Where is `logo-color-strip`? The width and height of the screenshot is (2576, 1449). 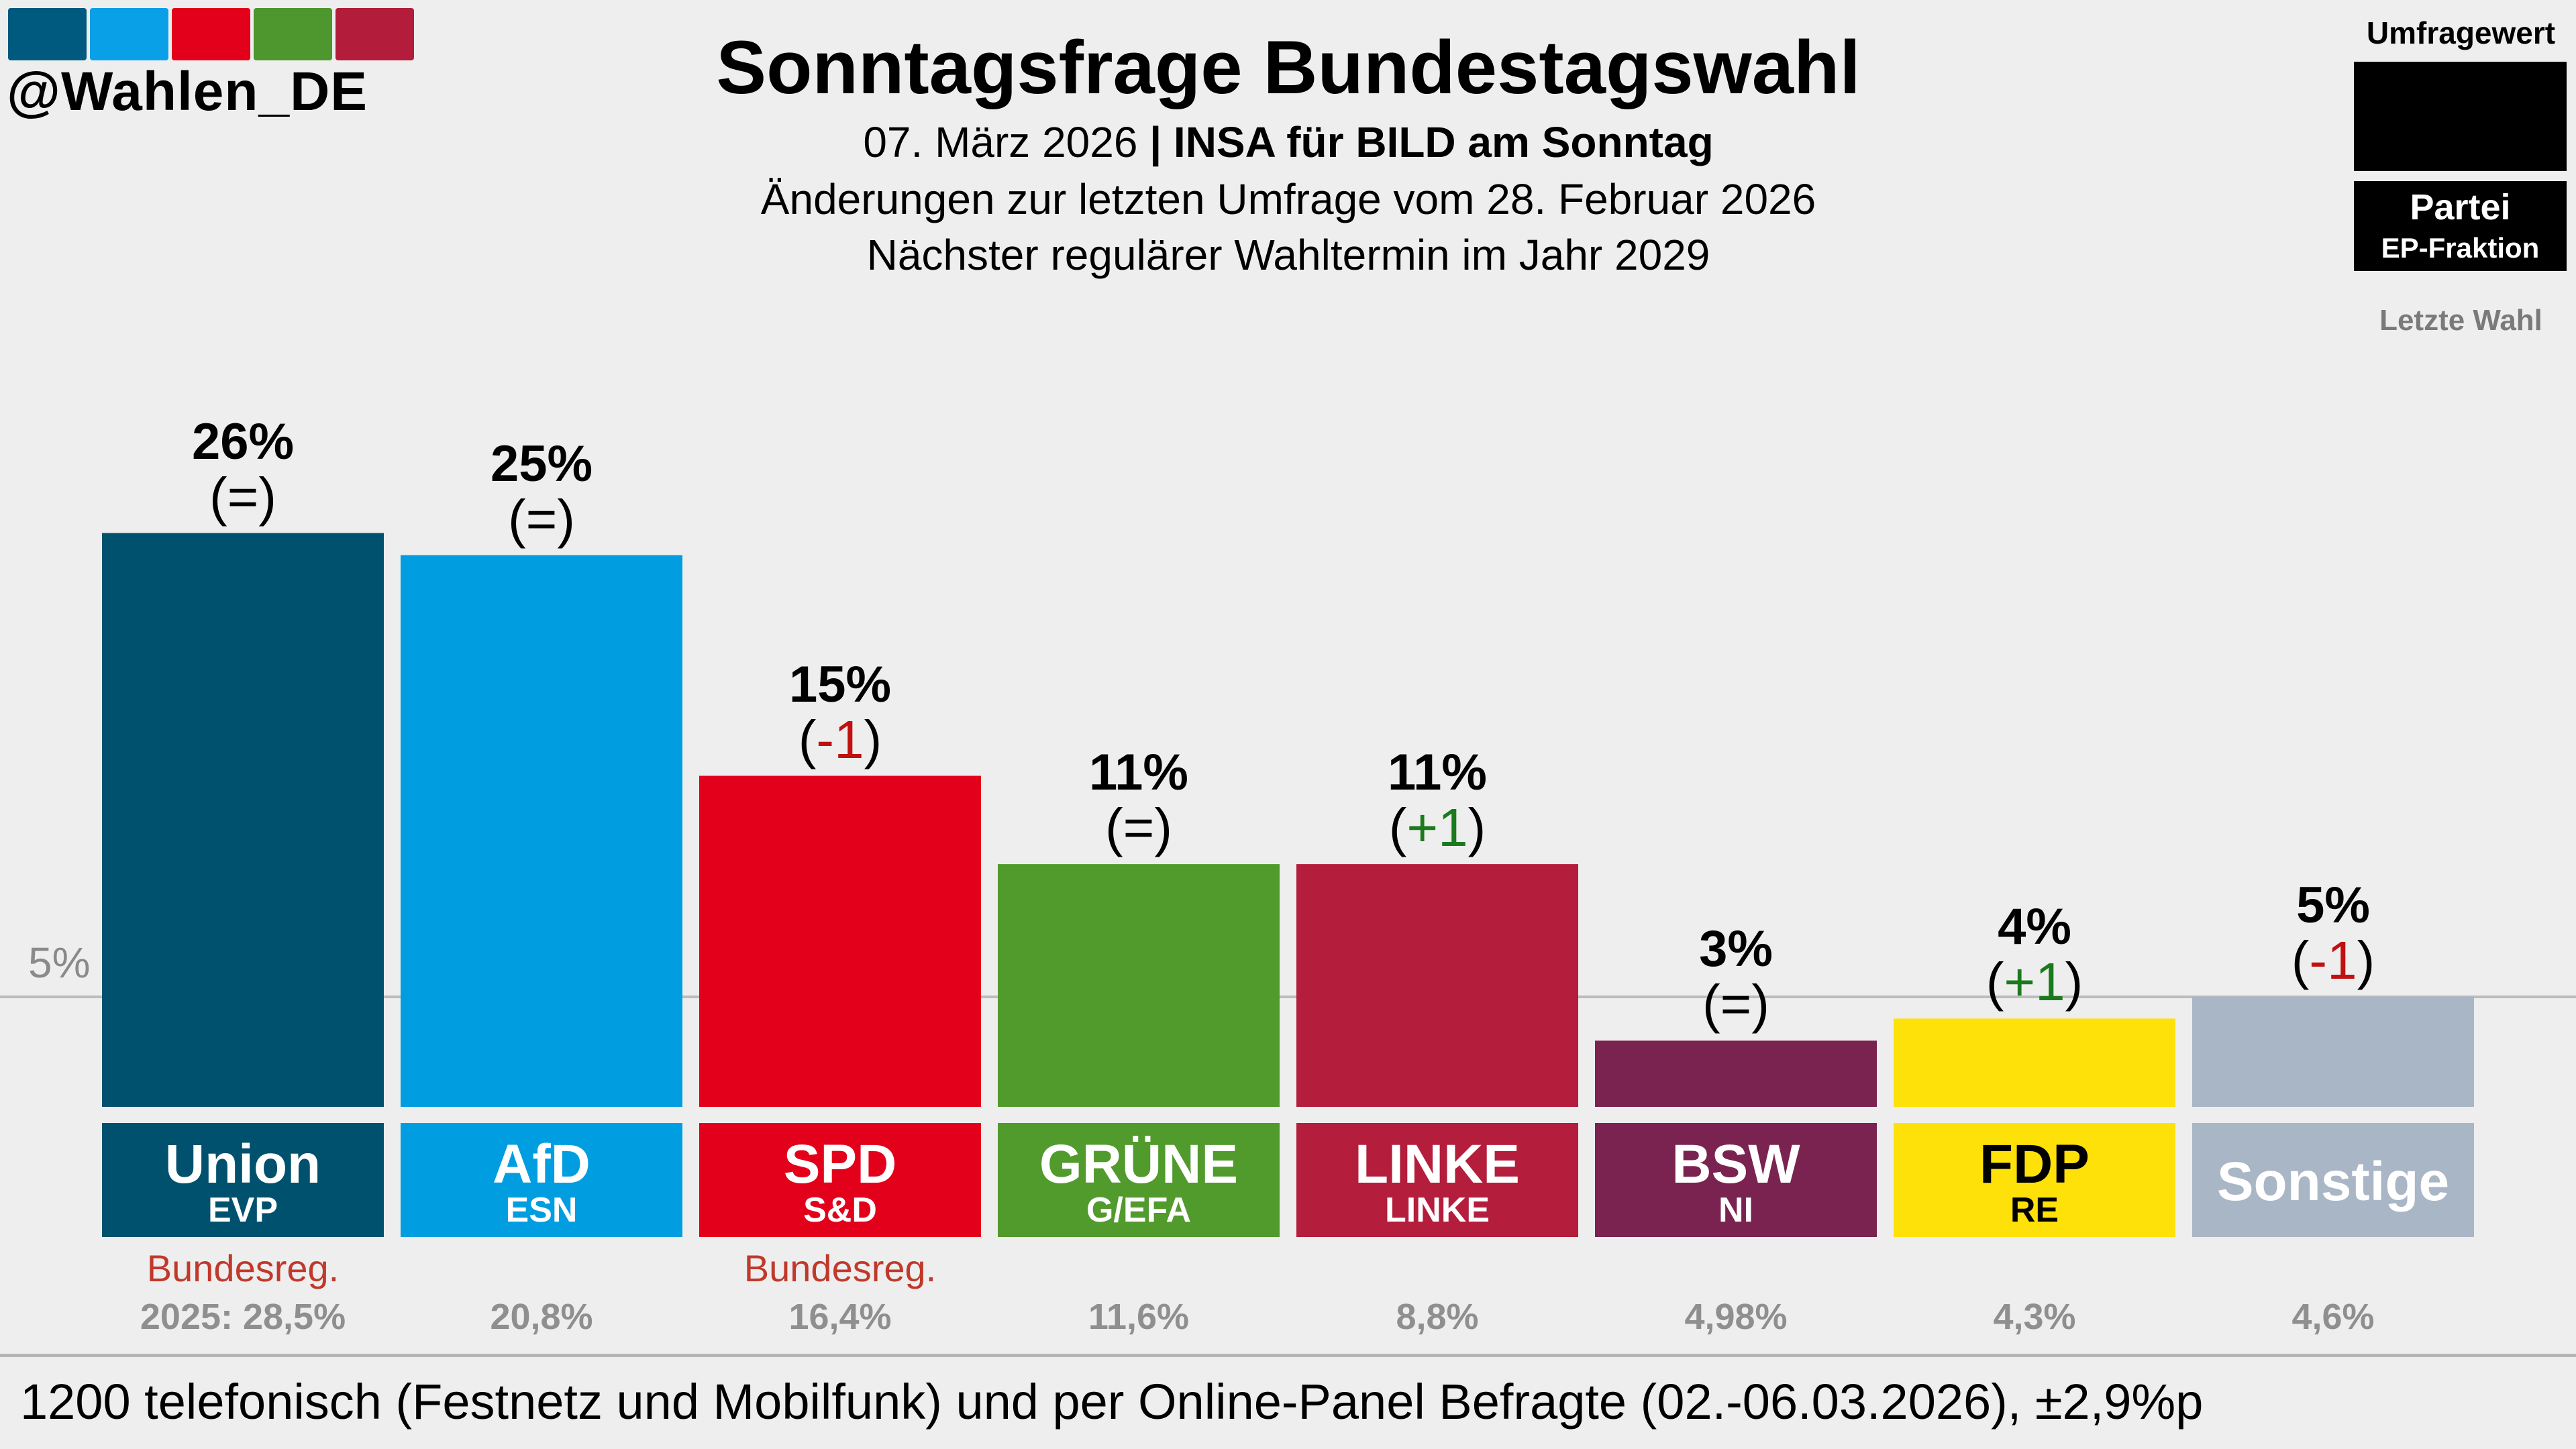 logo-color-strip is located at coordinates (211, 34).